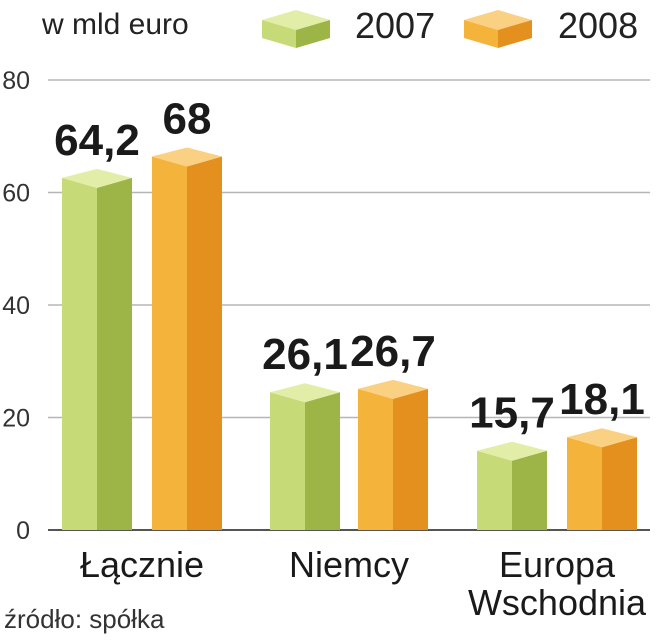 This screenshot has height=640, width=656. I want to click on y-tick-label-0: 0, so click(23, 531).